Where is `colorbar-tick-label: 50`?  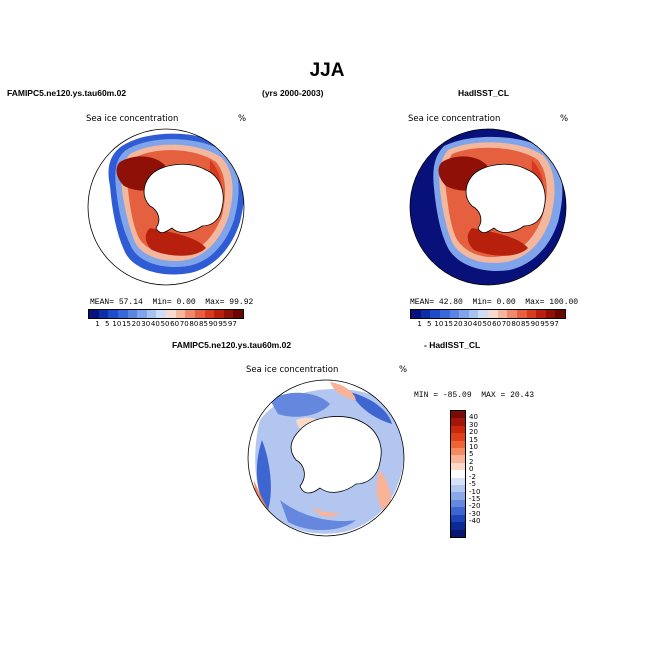 colorbar-tick-label: 50 is located at coordinates (165, 324).